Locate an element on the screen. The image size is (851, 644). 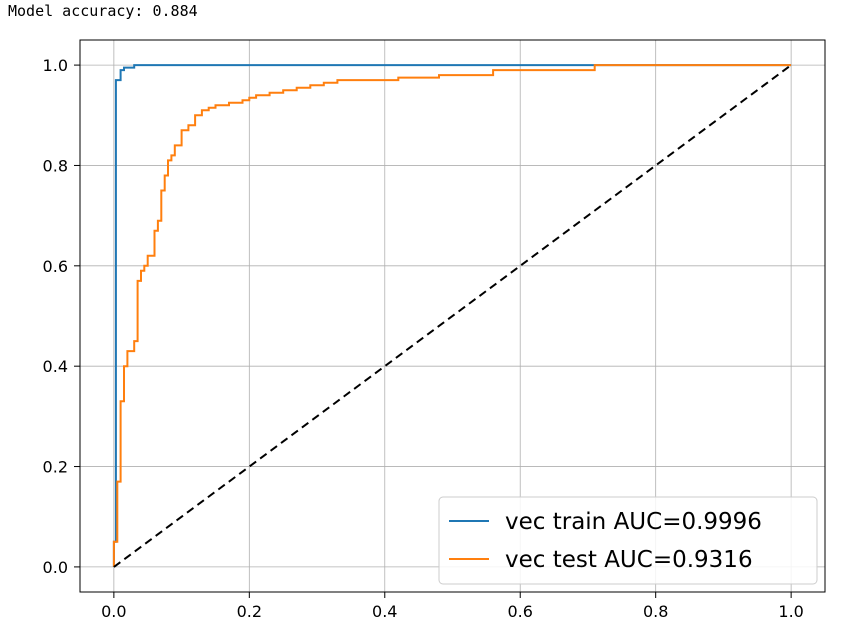
x-tick-label: 0.6 is located at coordinates (520, 611).